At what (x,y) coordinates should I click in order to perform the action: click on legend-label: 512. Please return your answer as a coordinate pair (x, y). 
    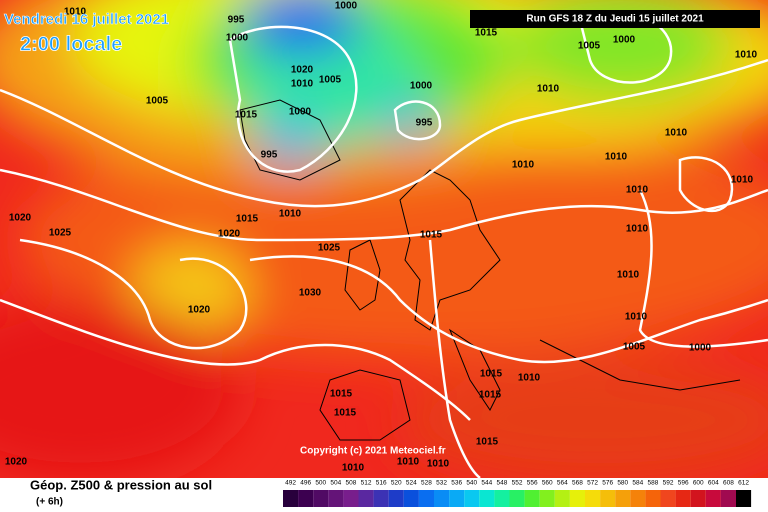
    Looking at the image, I should click on (366, 483).